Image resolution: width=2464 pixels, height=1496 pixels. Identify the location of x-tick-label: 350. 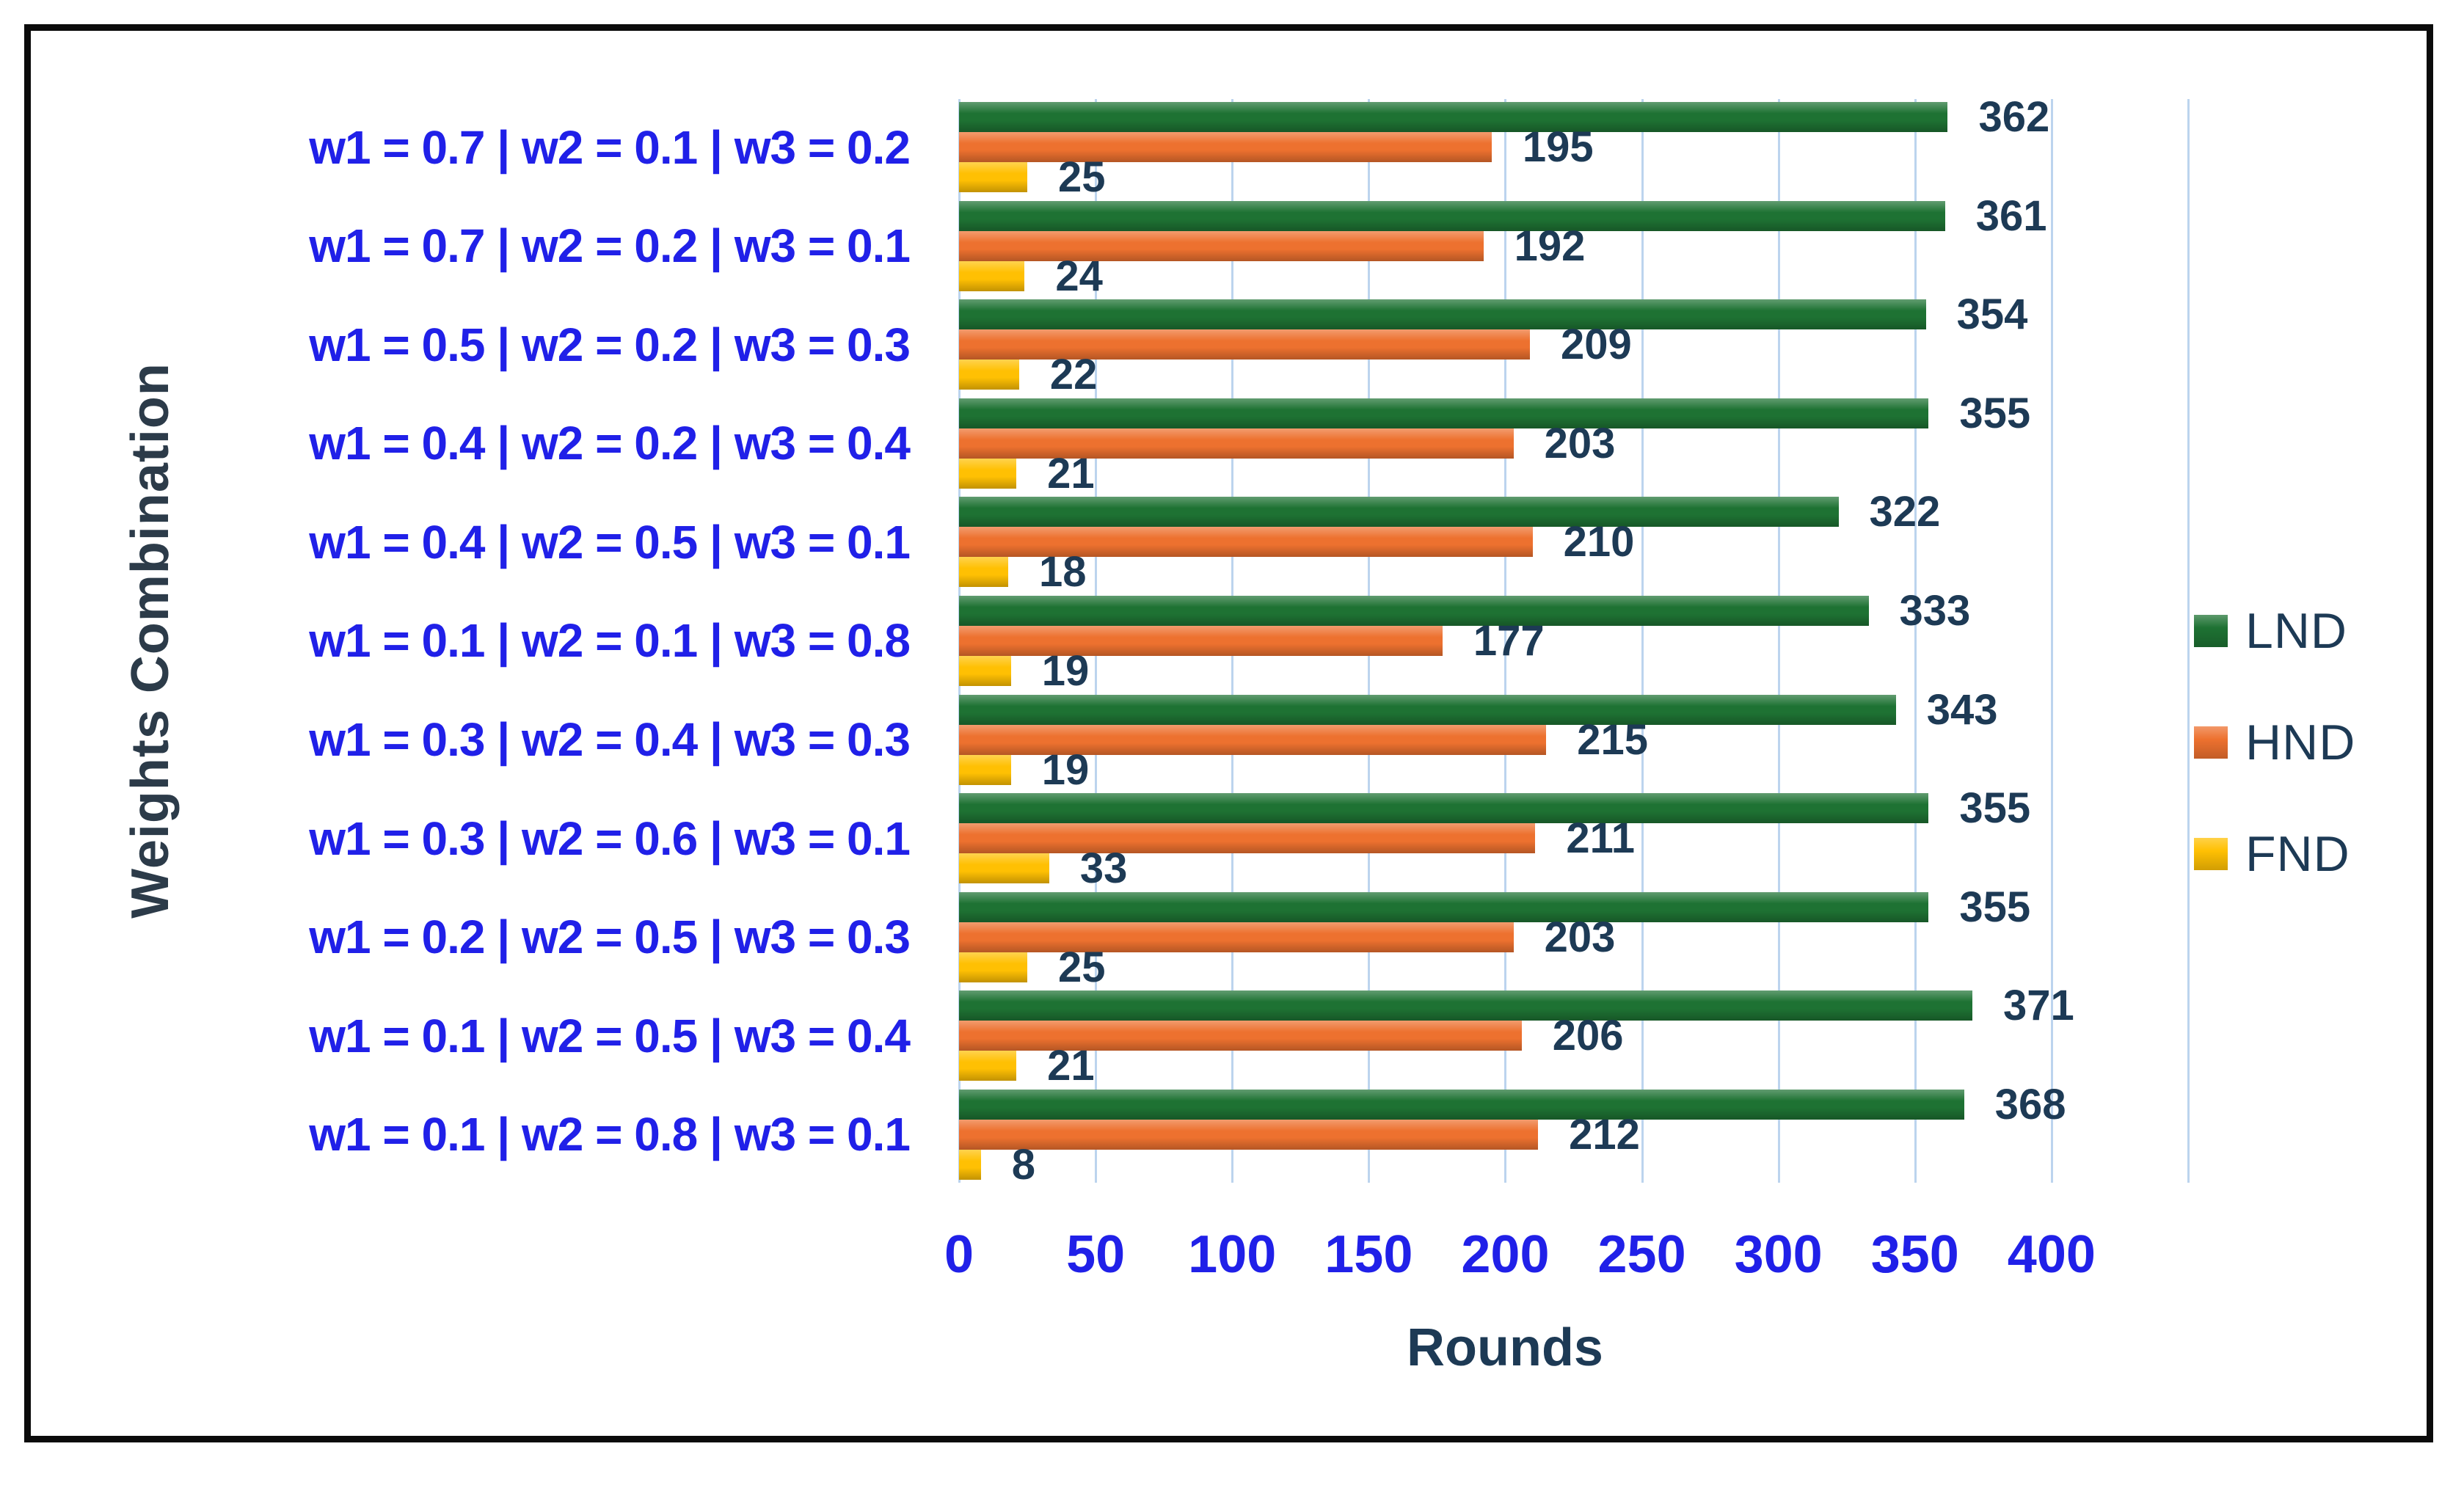
(1914, 1254).